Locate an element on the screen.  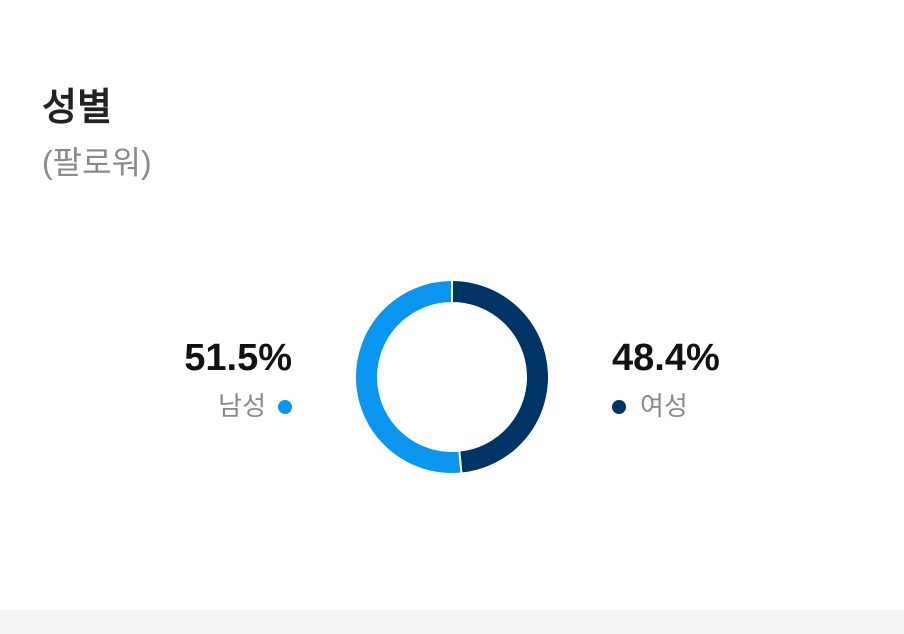
legend-label: 남성 is located at coordinates (242, 406).